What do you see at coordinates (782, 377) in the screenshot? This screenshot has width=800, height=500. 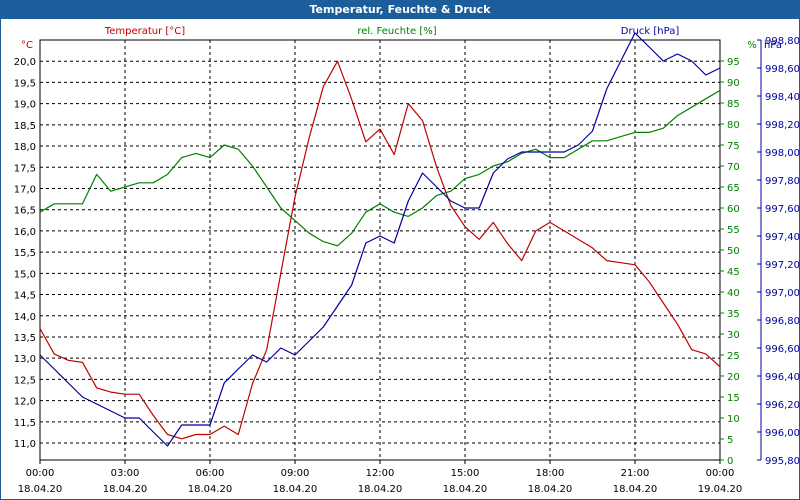 I see `pressure-tick-label: 996,40` at bounding box center [782, 377].